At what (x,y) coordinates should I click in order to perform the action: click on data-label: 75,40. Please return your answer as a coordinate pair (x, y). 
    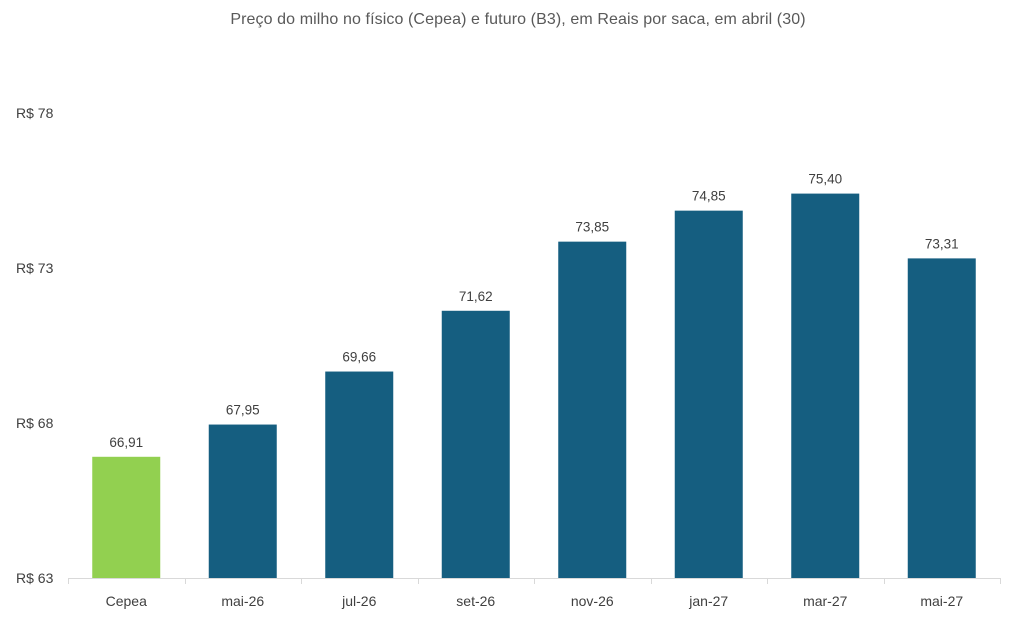
    Looking at the image, I should click on (825, 179).